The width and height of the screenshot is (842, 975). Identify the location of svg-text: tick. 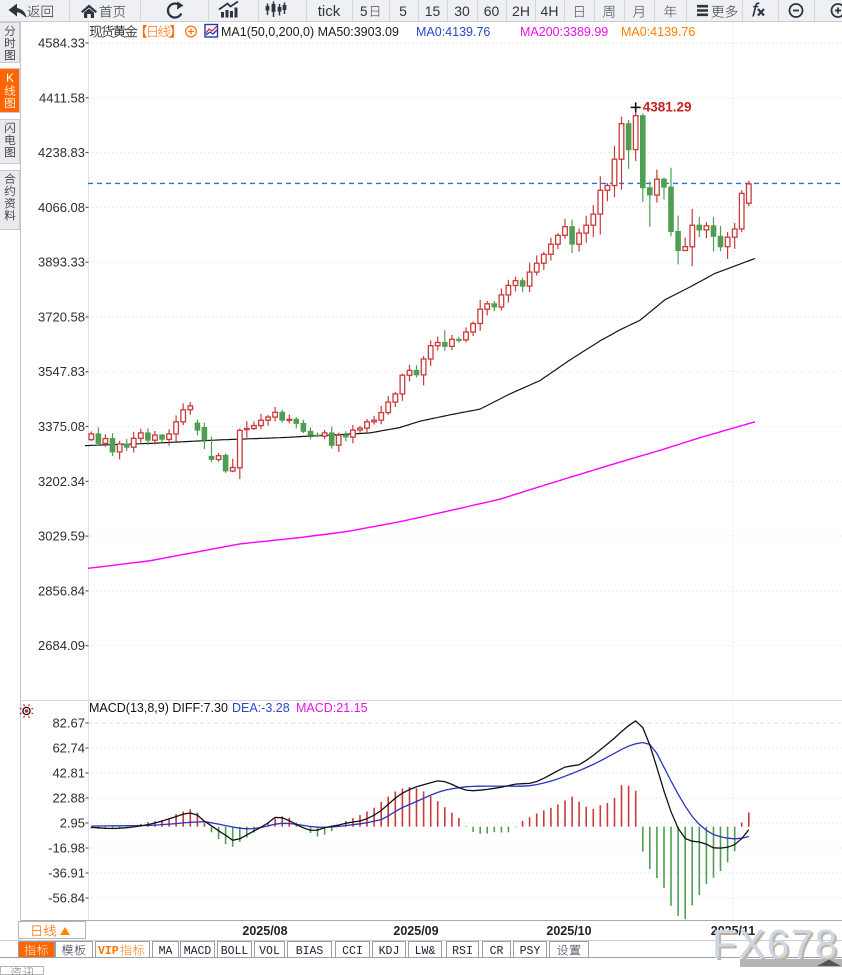
(329, 11).